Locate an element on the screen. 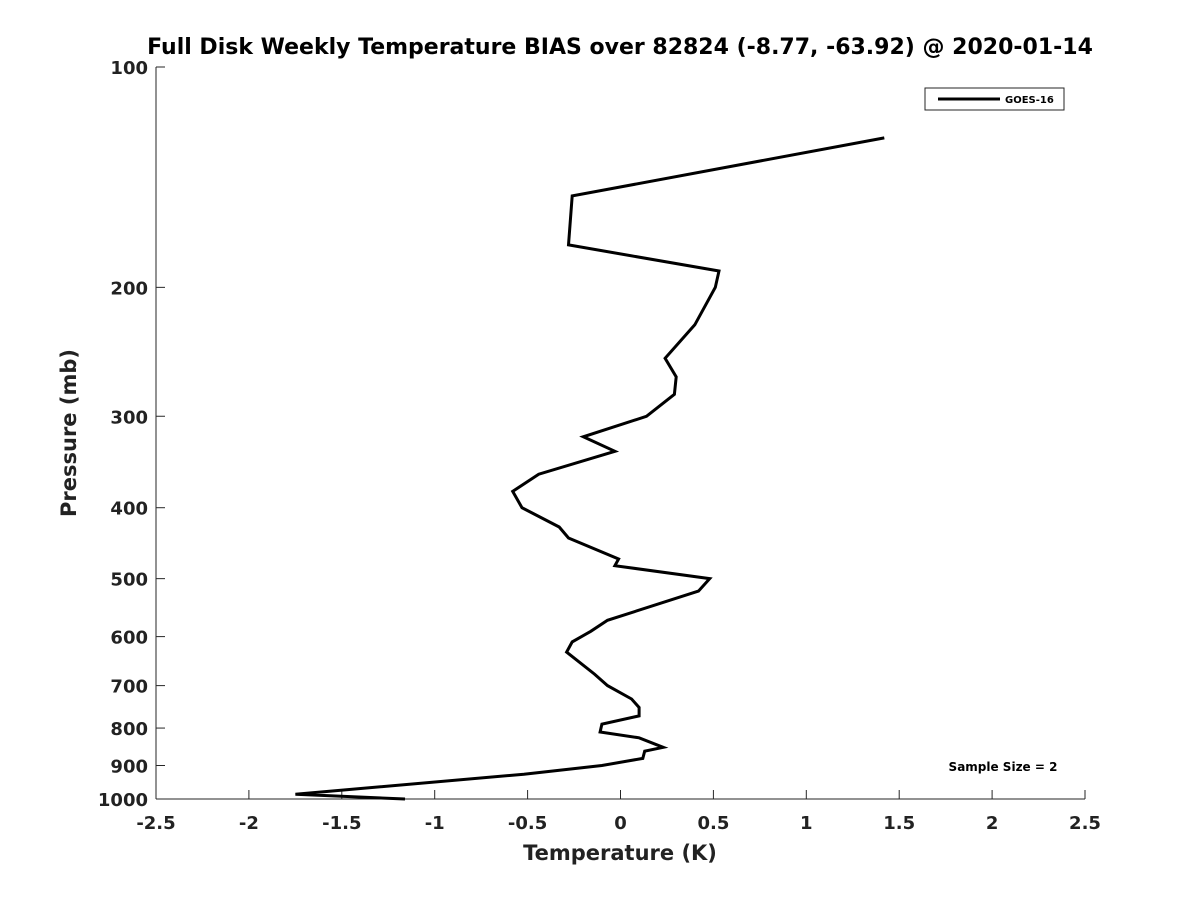 The height and width of the screenshot is (900, 1200). x-tick-label: -2.5 is located at coordinates (155, 823).